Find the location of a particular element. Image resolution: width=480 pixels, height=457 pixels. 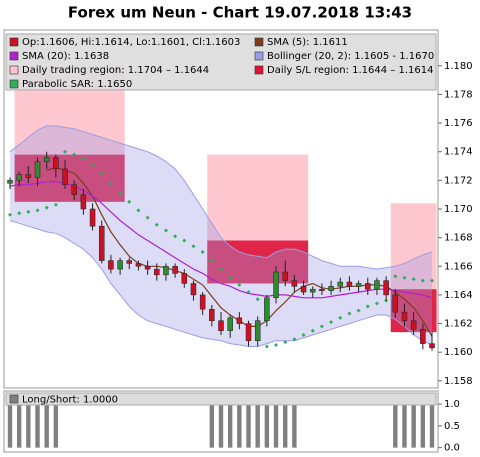

y-tick-label: 1.174 is located at coordinates (458, 152).